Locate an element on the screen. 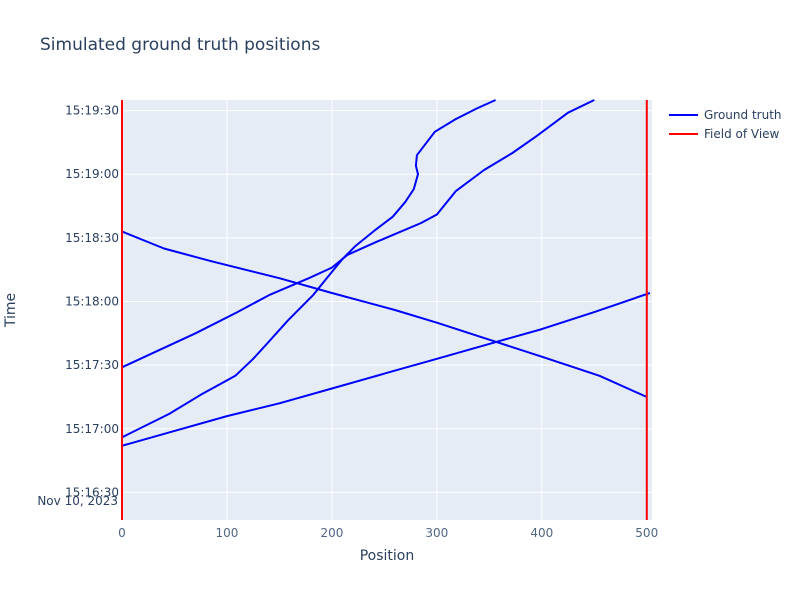 This screenshot has height=604, width=800. chart-title: Simulated ground truth positions is located at coordinates (180, 45).